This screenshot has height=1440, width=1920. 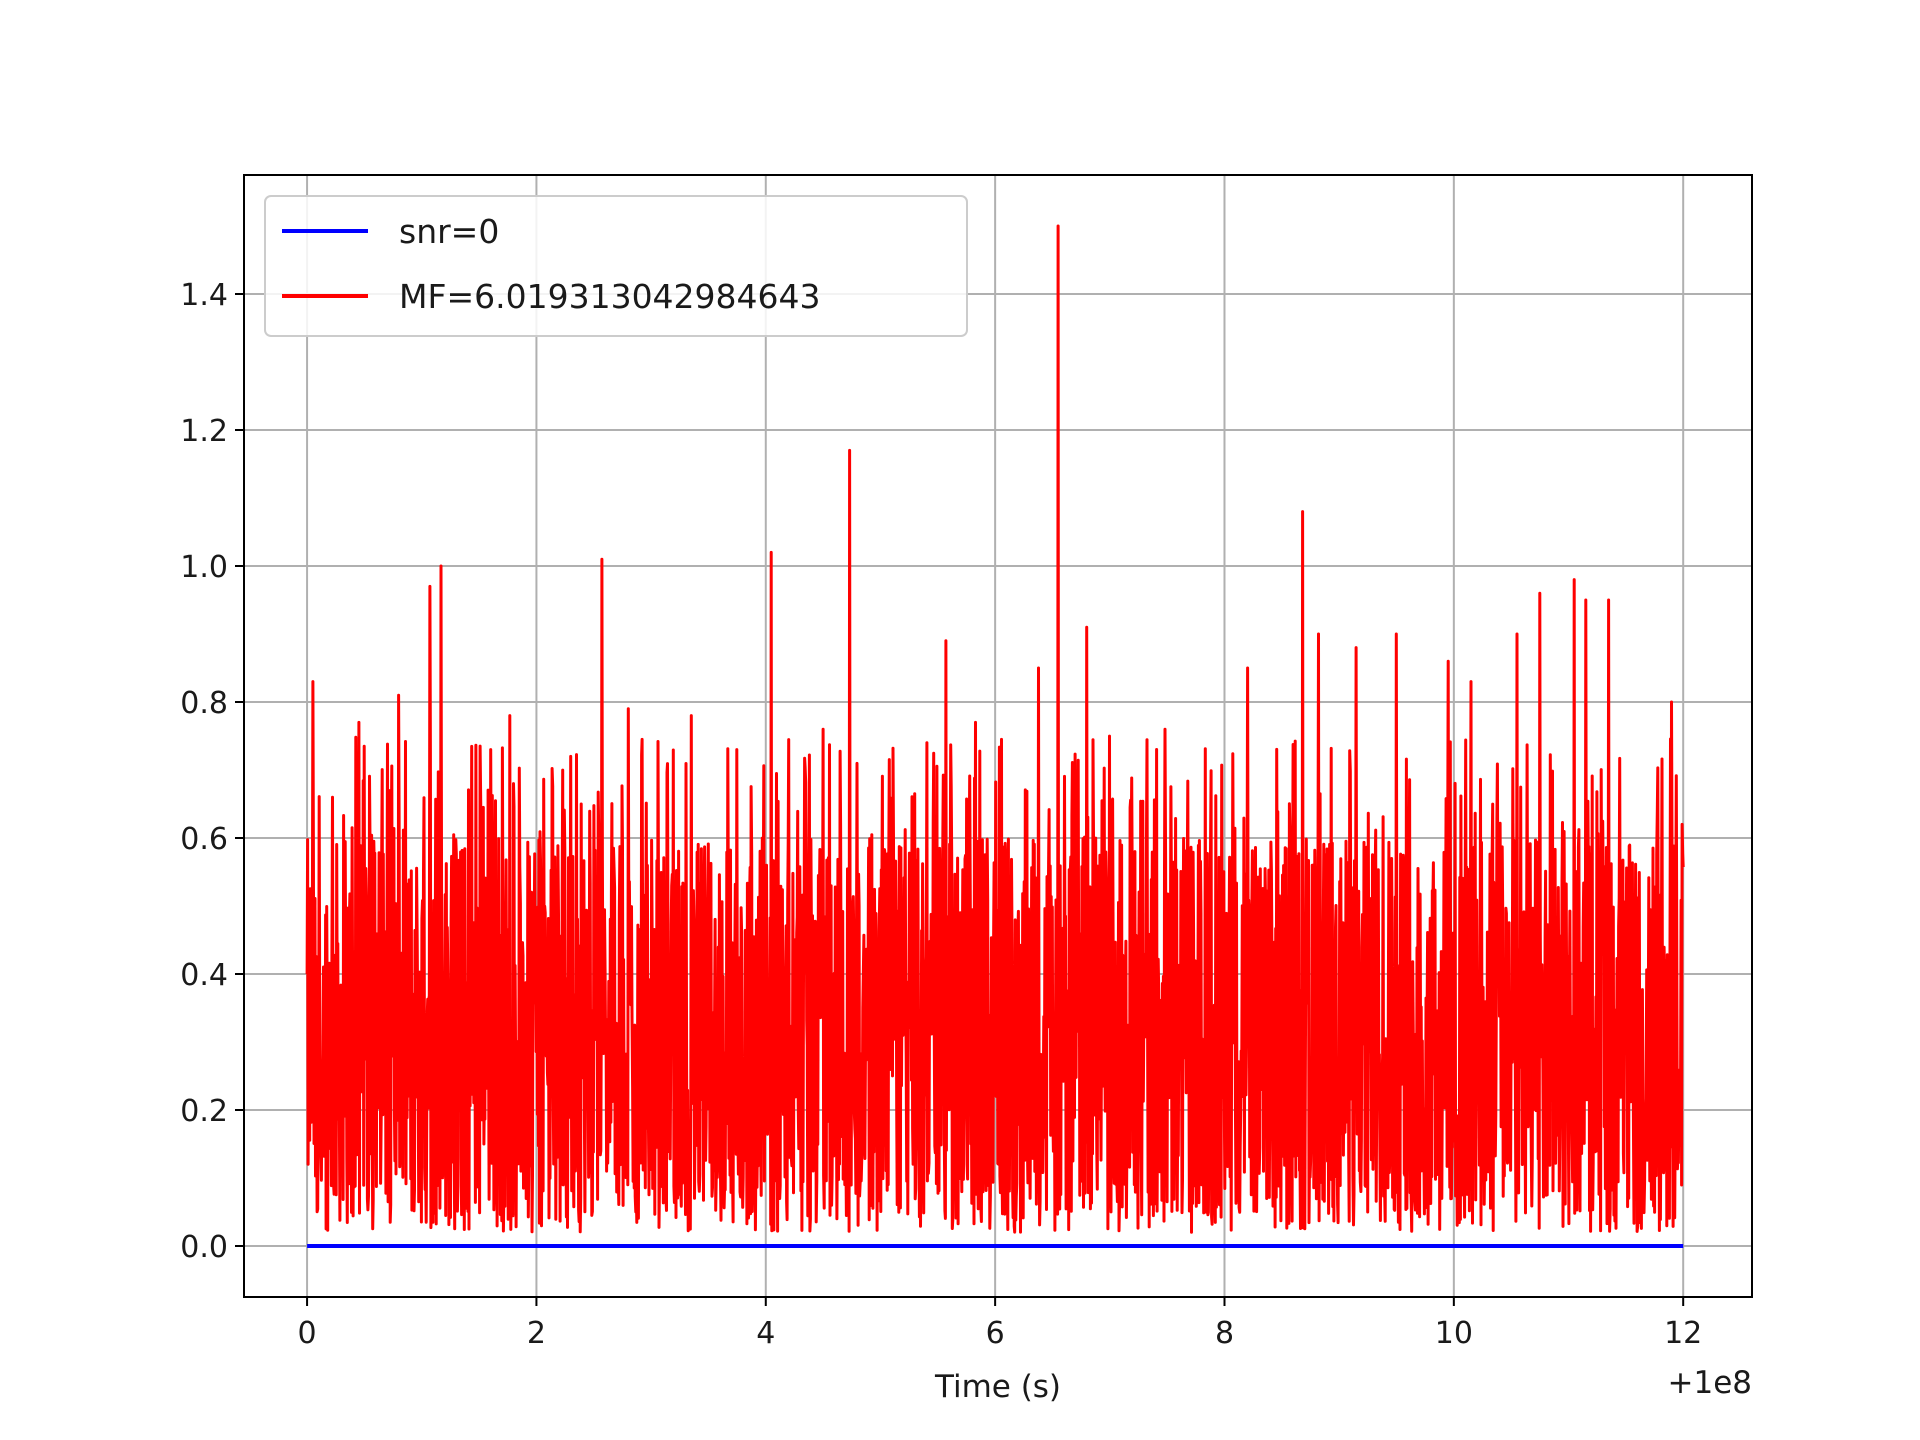 What do you see at coordinates (204, 1111) in the screenshot?
I see `y-tick-label: 0.2` at bounding box center [204, 1111].